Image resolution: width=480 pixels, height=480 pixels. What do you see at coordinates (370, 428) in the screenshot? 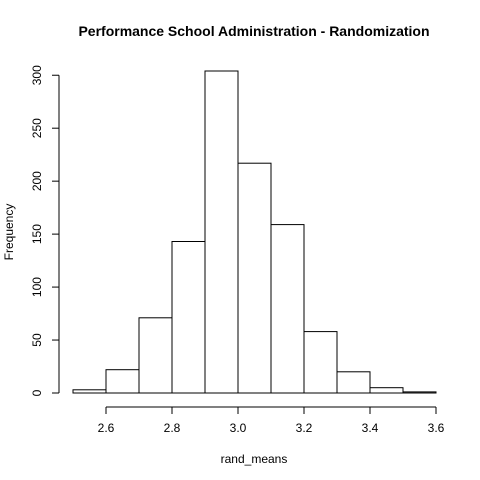
I see `x-tick-label: 3.4` at bounding box center [370, 428].